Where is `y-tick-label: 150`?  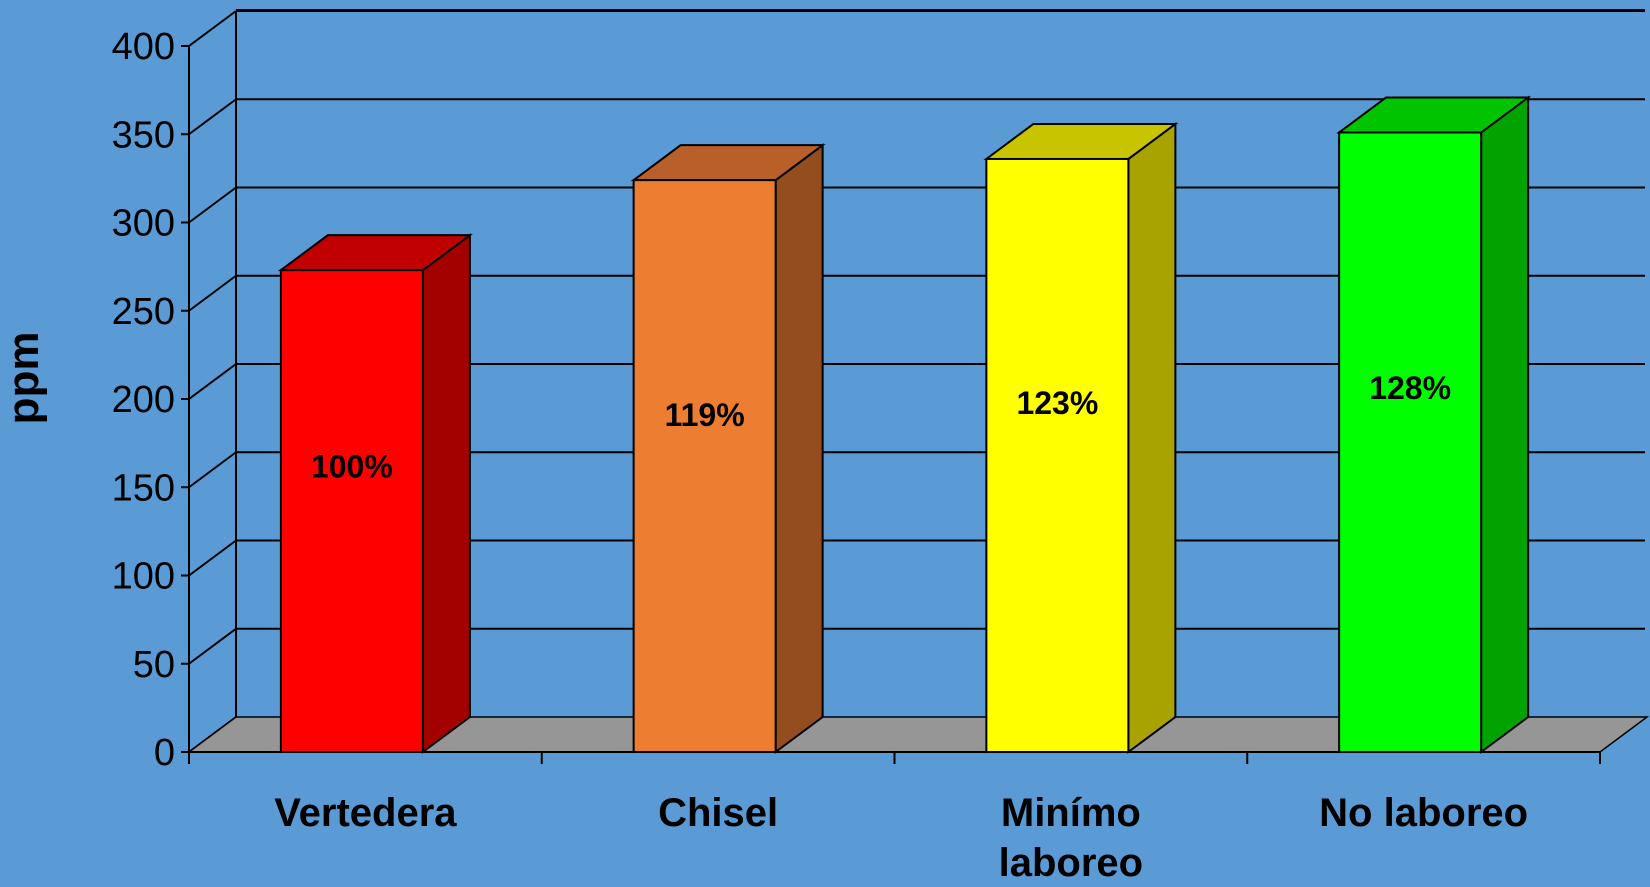
y-tick-label: 150 is located at coordinates (143, 488).